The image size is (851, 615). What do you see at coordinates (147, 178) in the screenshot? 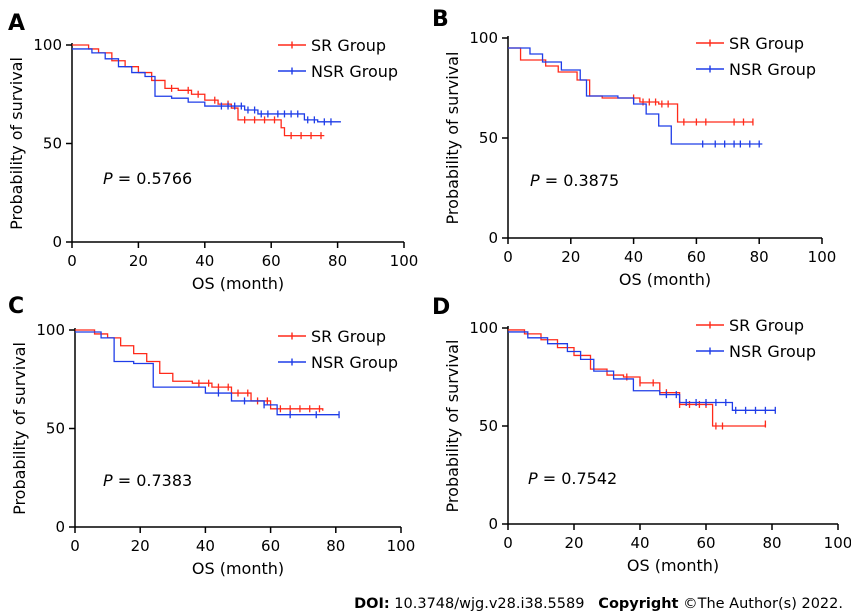
I see `p-value-annotation: P = 0.5766` at bounding box center [147, 178].